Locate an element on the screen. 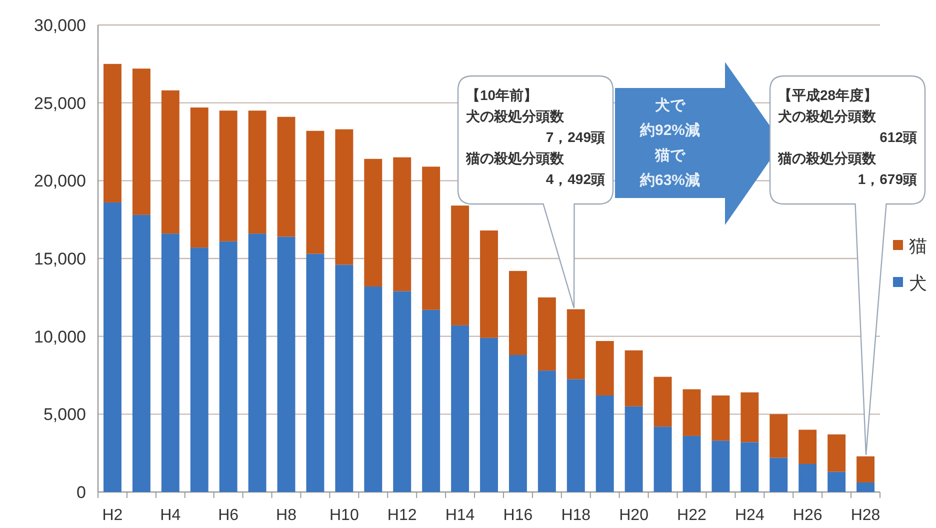  annotation: 約92%減 is located at coordinates (669, 130).